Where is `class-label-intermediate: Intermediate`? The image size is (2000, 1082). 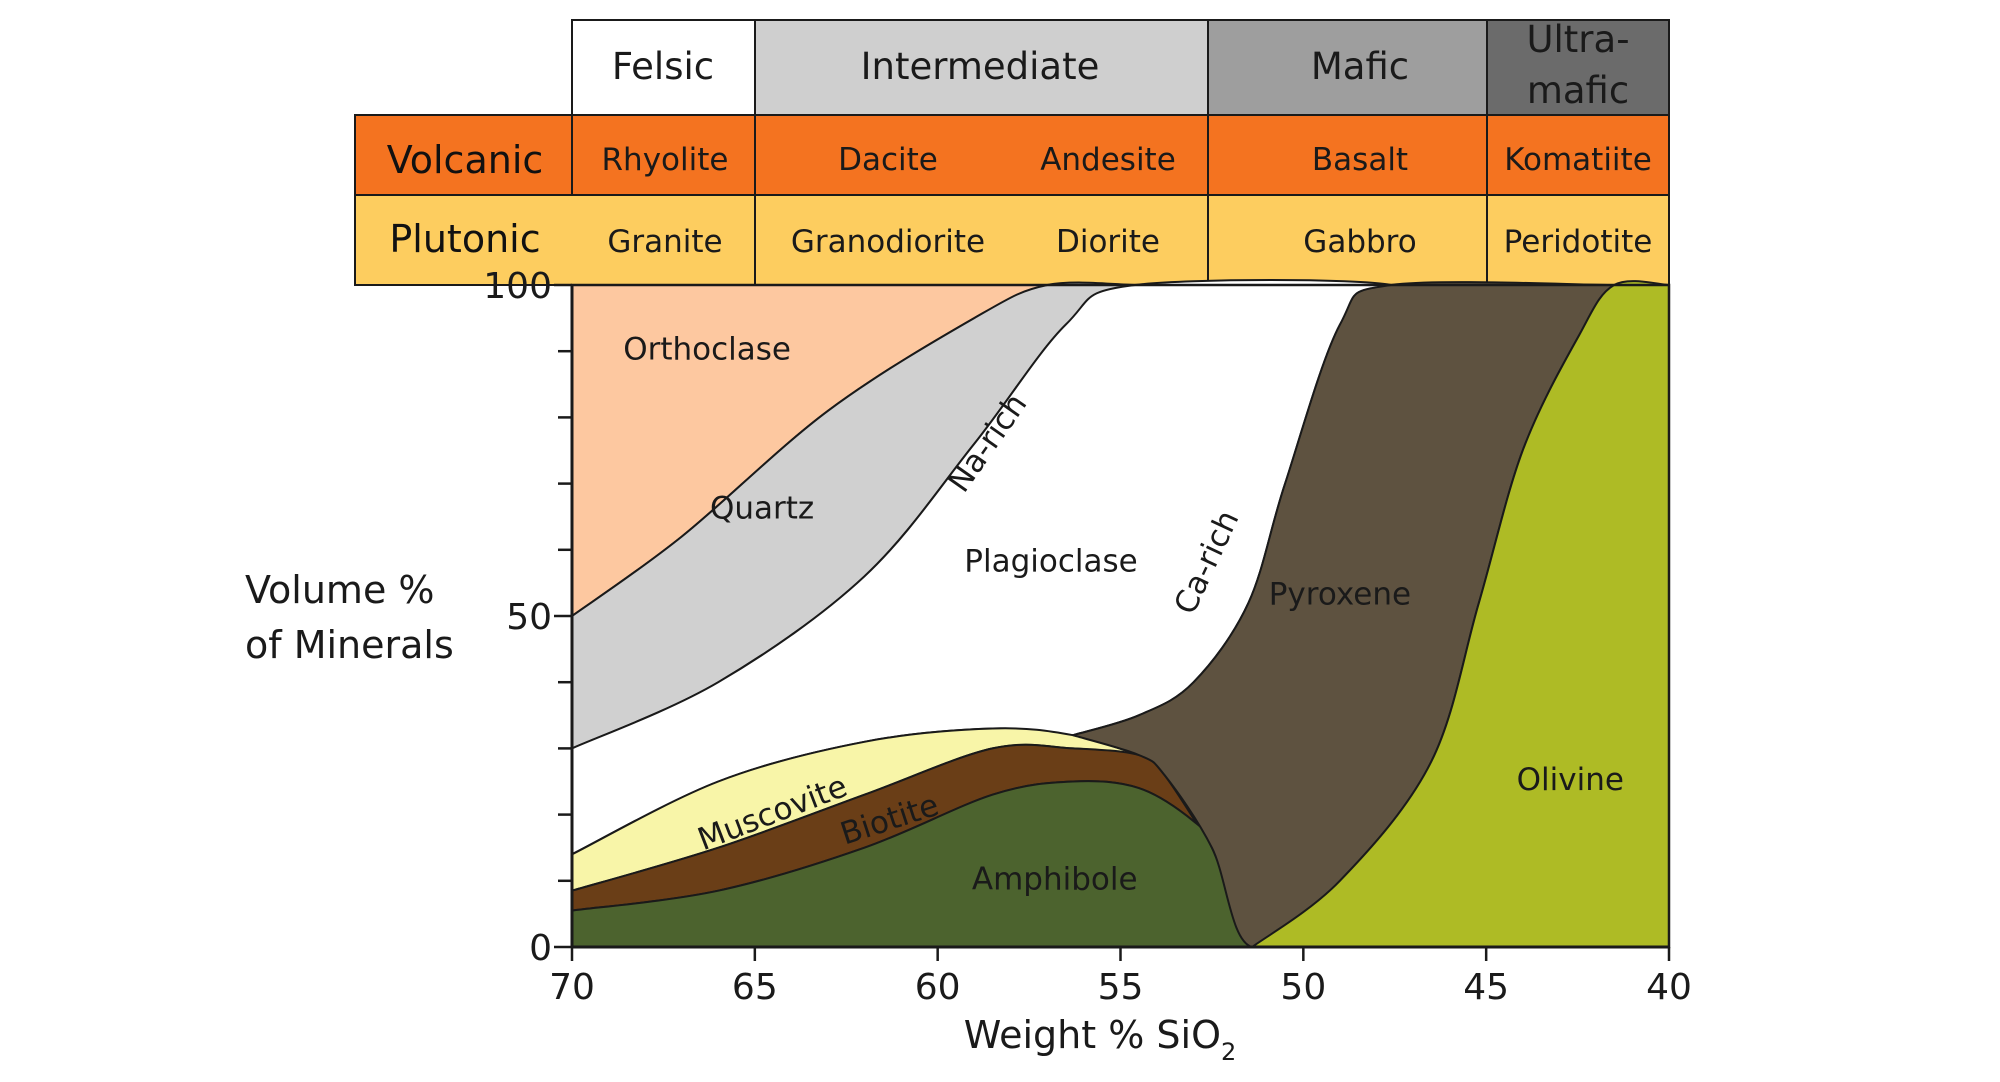 class-label-intermediate: Intermediate is located at coordinates (980, 66).